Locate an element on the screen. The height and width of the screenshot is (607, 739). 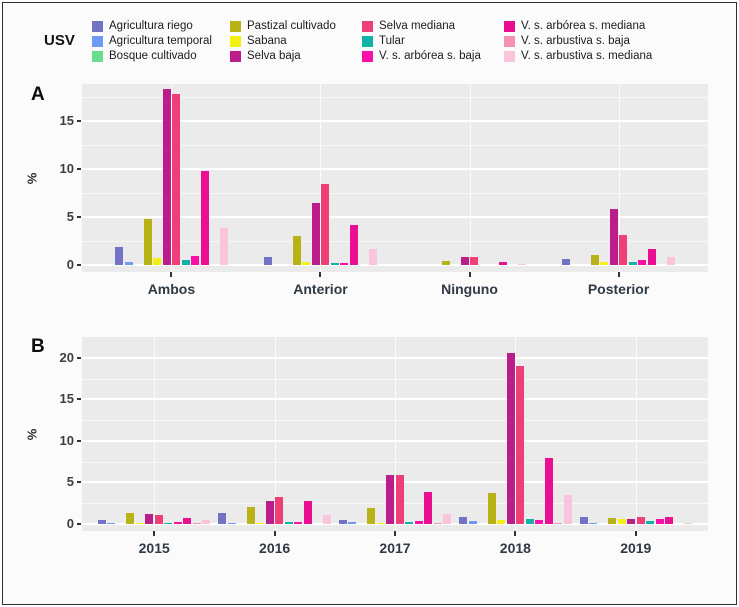
legend-item: Pastizal cultivado is located at coordinates (296, 26).